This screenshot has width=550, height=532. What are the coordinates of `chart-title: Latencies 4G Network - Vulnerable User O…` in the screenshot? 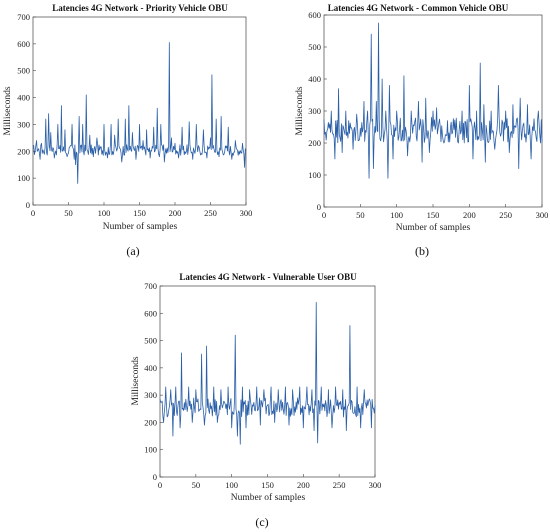 It's located at (268, 277).